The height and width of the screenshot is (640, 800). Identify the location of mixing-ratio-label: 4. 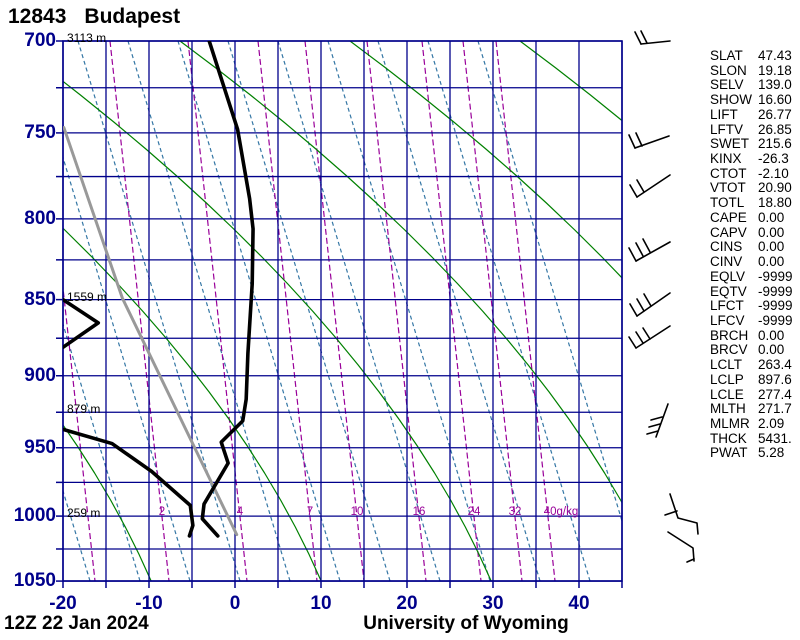
(240, 512).